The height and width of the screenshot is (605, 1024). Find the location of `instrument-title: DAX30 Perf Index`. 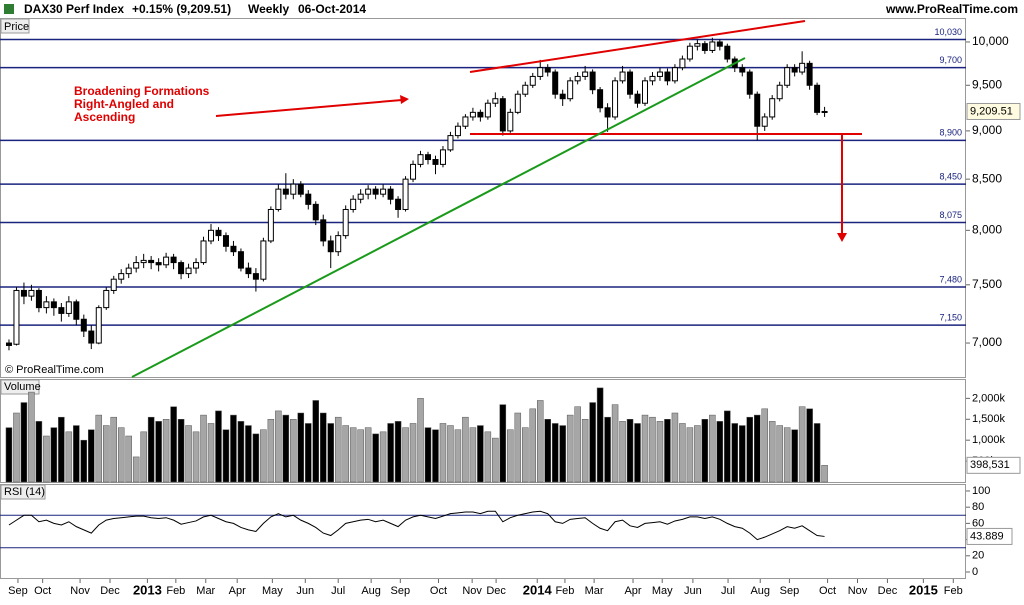

instrument-title: DAX30 Perf Index is located at coordinates (74, 9).